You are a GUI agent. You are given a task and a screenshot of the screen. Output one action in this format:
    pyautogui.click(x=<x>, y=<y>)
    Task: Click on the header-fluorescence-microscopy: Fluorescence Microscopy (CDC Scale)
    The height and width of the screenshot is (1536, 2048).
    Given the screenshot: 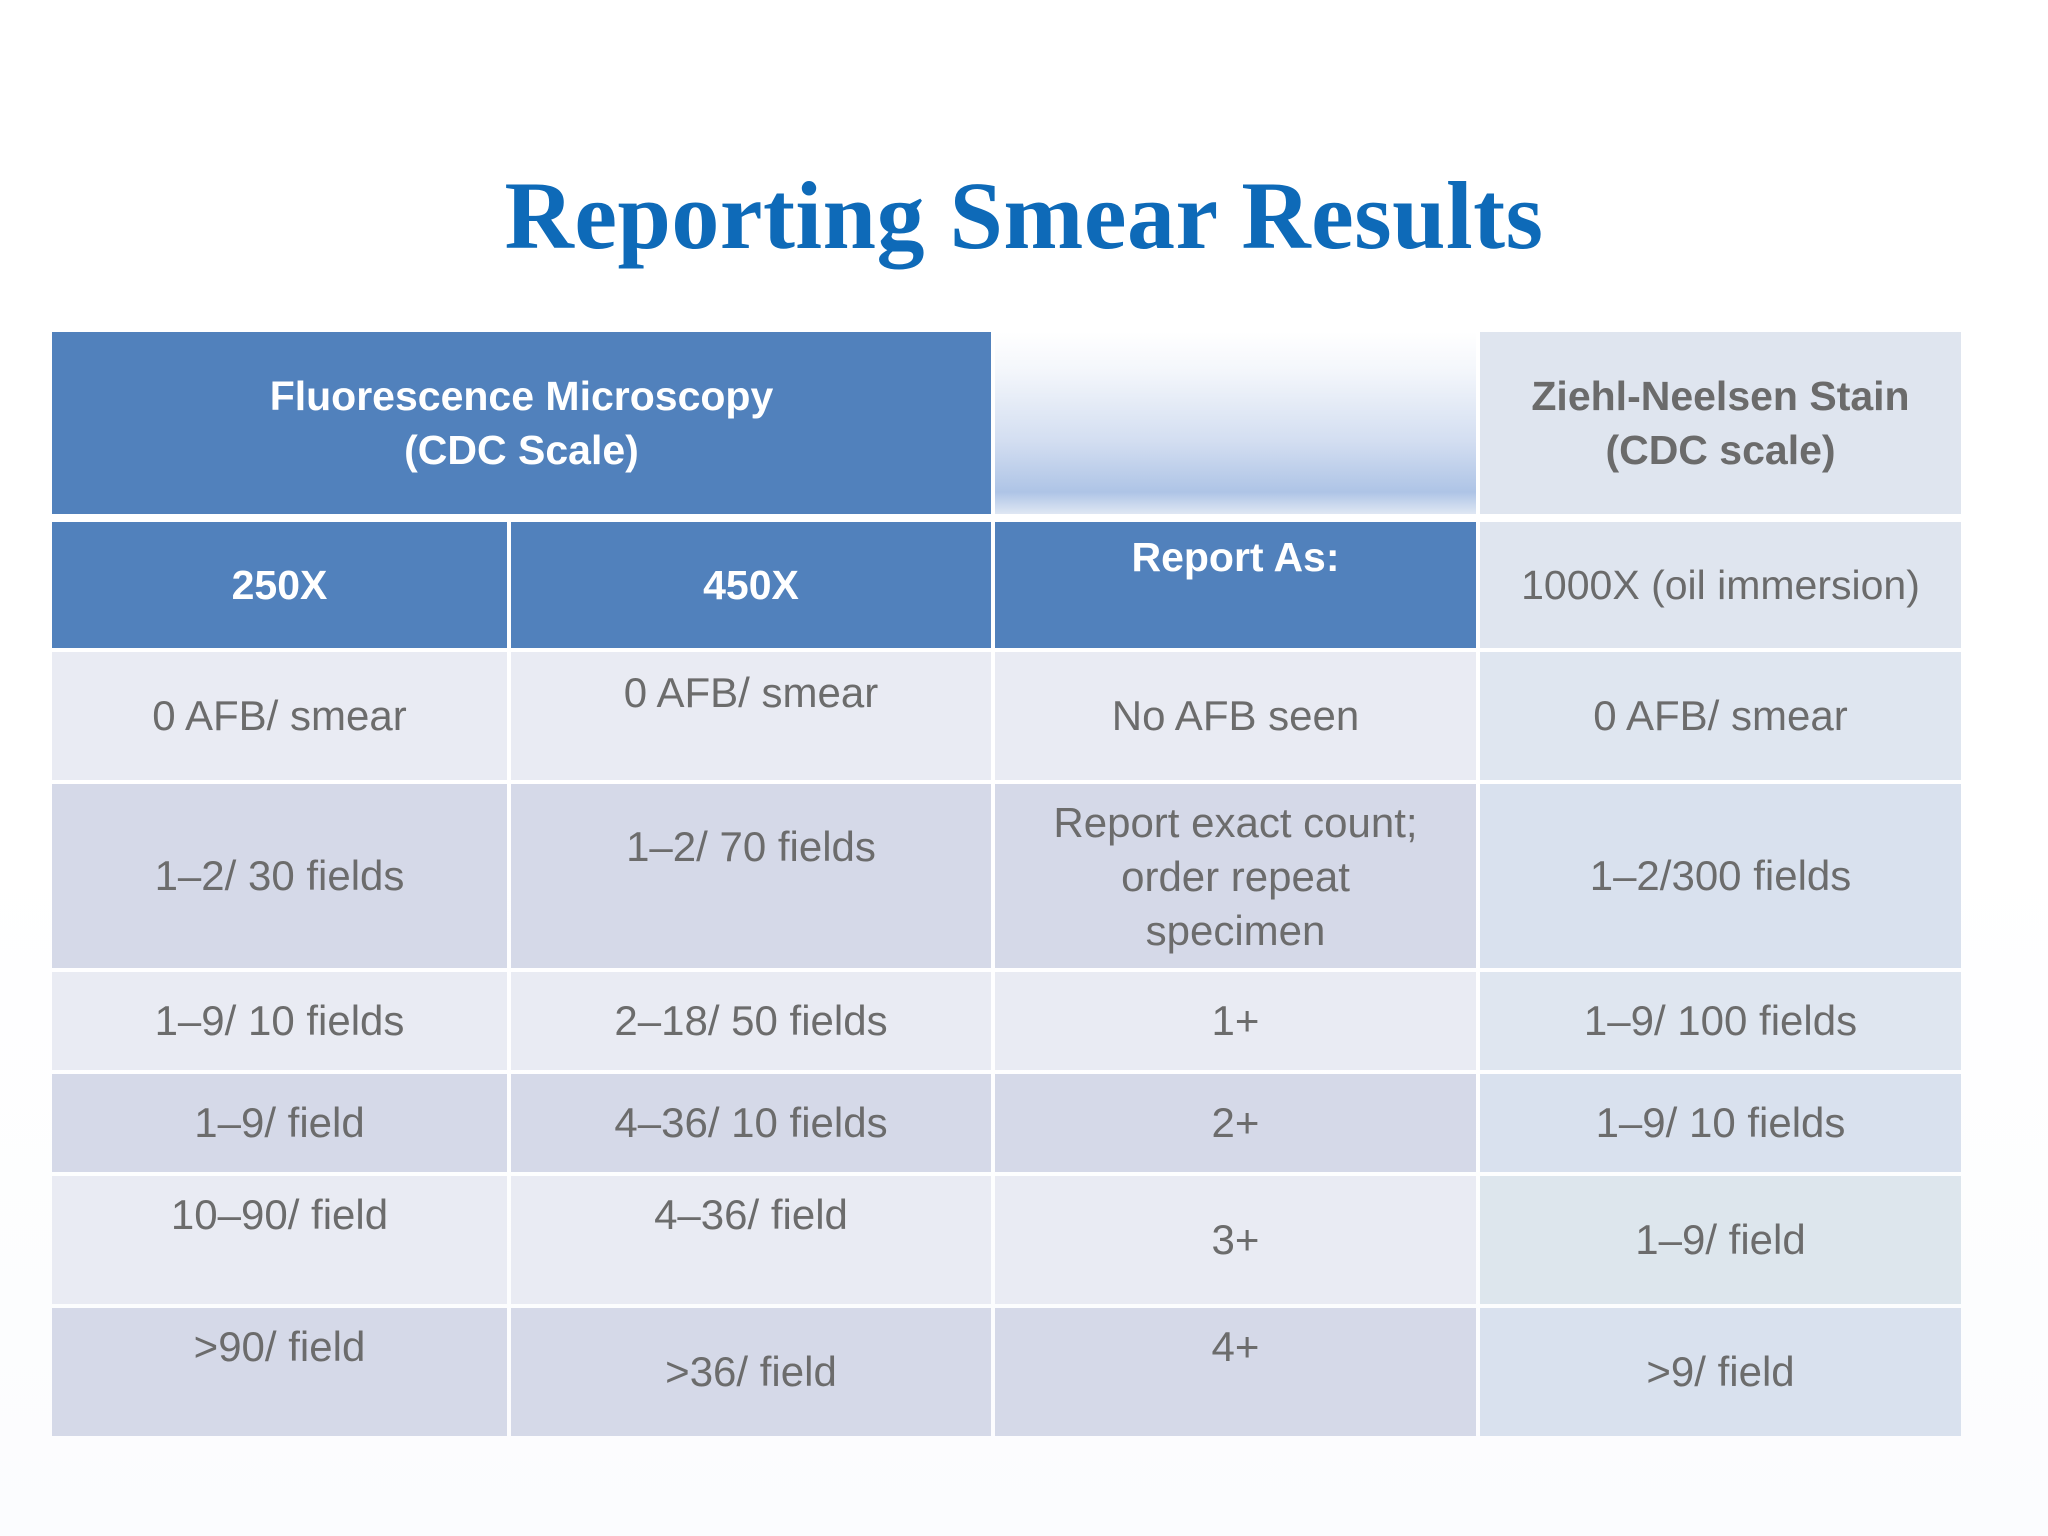 What is the action you would take?
    pyautogui.click(x=521, y=423)
    